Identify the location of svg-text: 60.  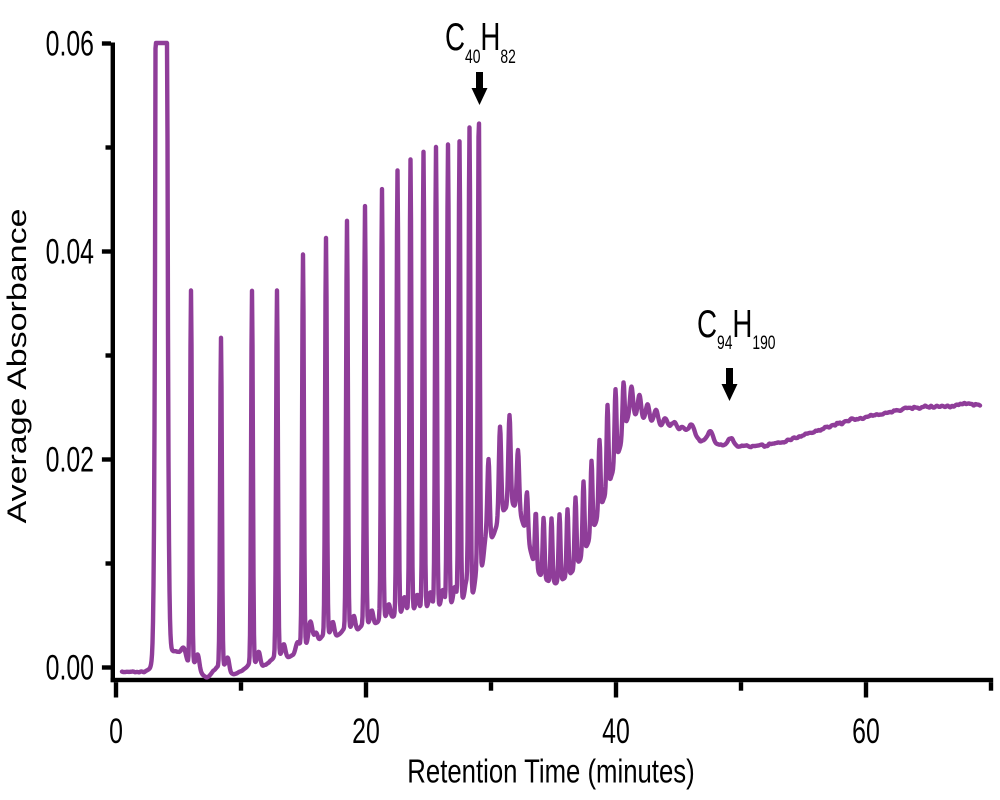
(866, 732).